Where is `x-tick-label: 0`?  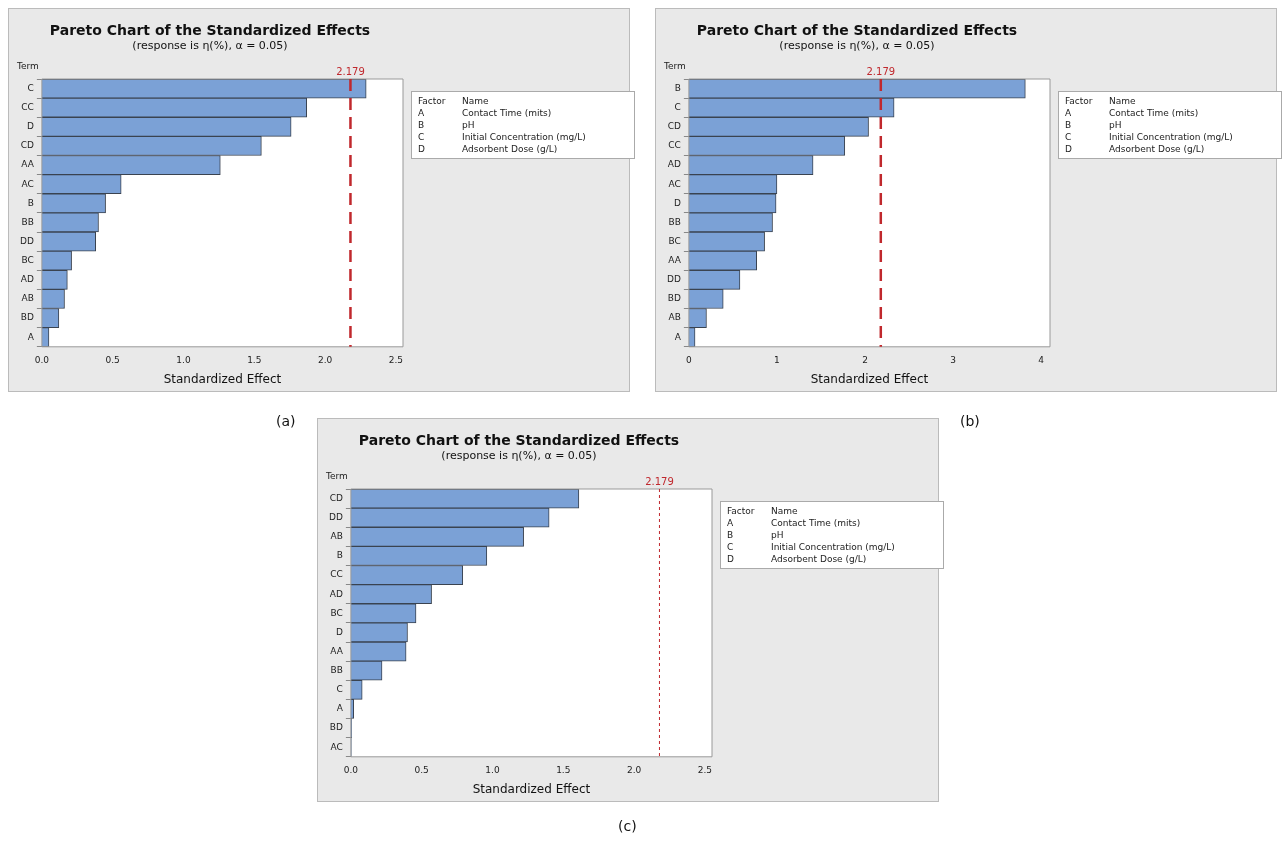 x-tick-label: 0 is located at coordinates (688, 359).